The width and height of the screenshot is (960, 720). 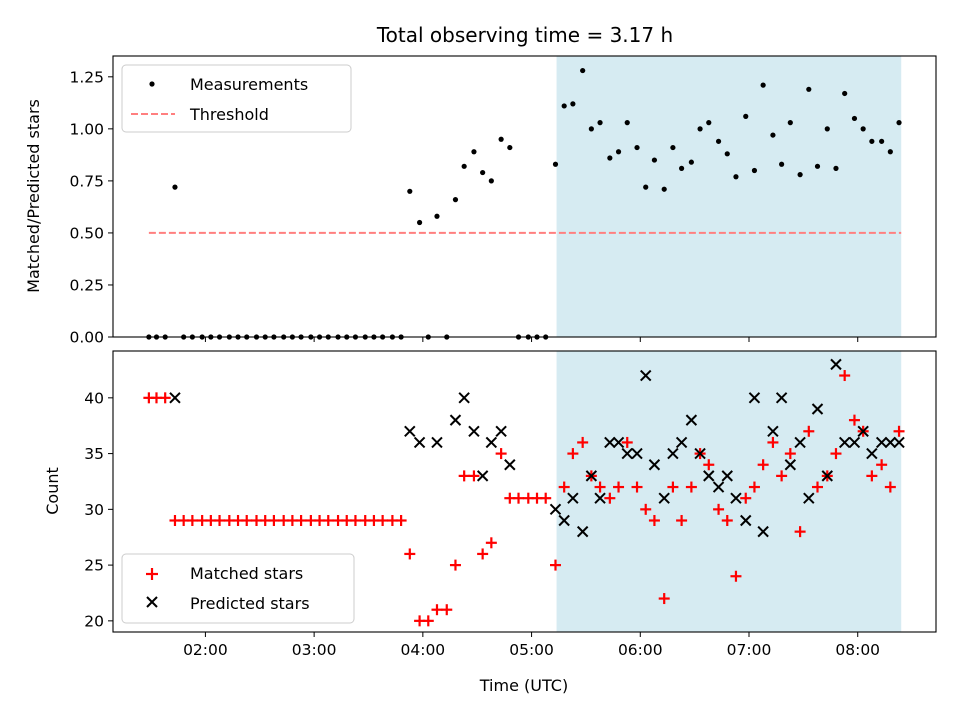 I want to click on x-tick-label: 08:00, so click(x=857, y=650).